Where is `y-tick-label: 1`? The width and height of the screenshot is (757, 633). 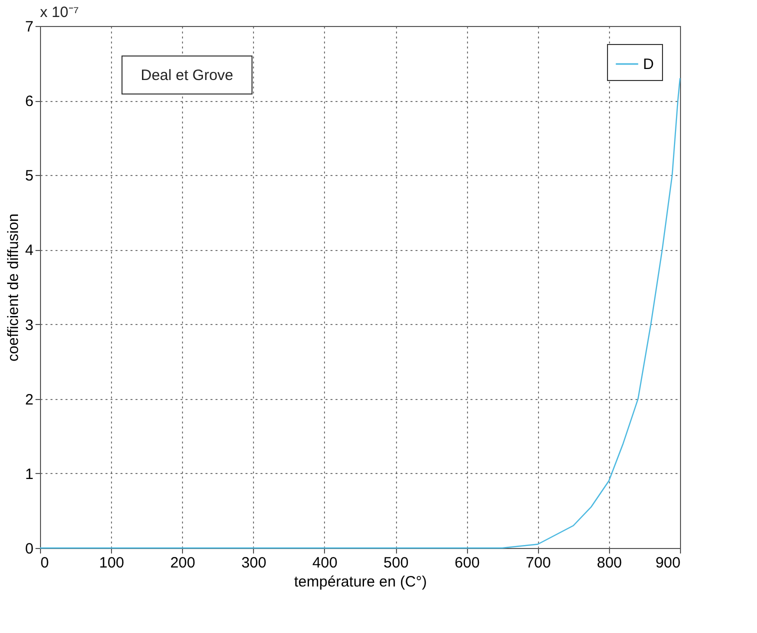 y-tick-label: 1 is located at coordinates (29, 474).